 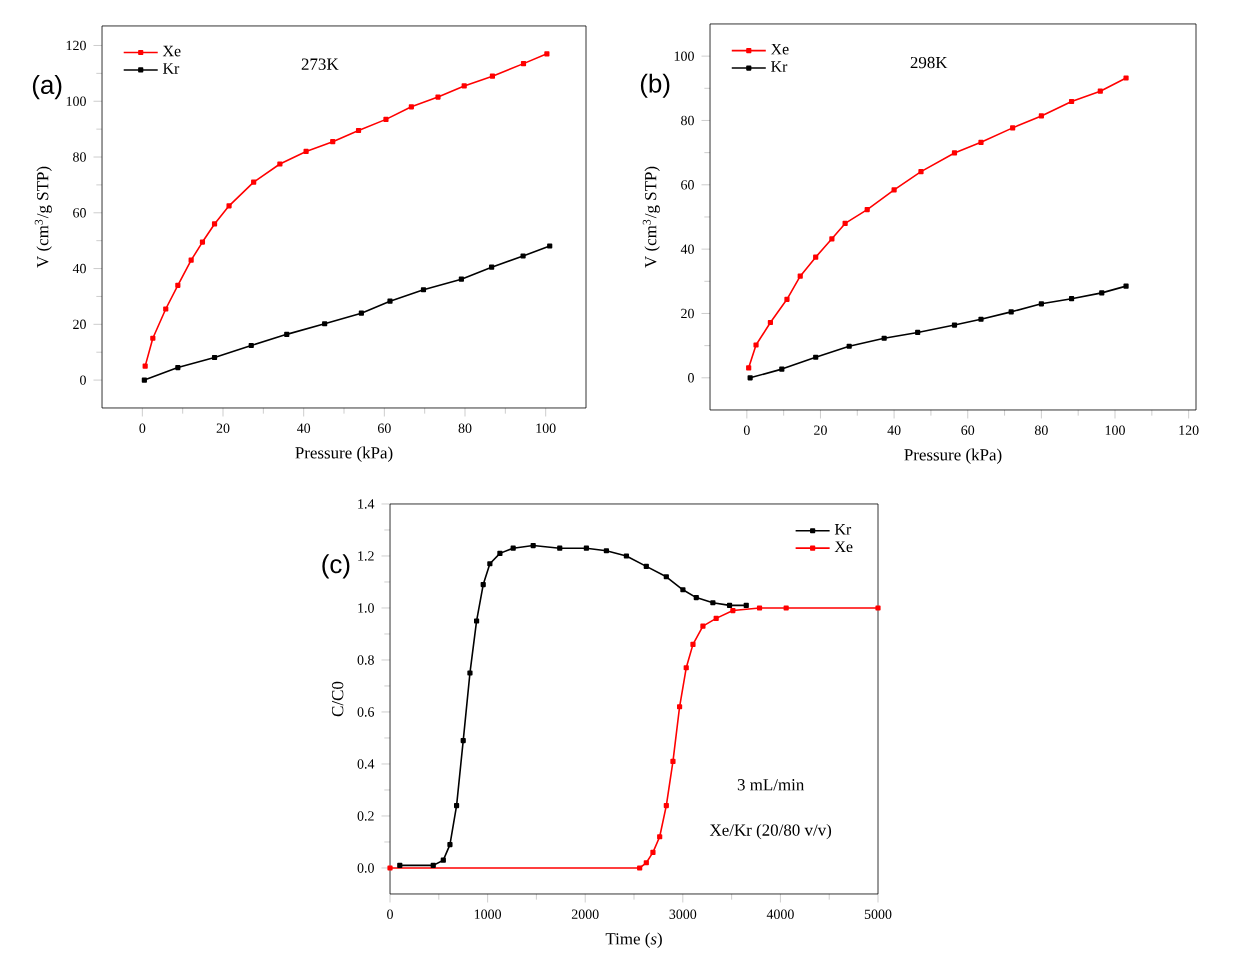 What do you see at coordinates (47, 87) in the screenshot?
I see `text: (a)` at bounding box center [47, 87].